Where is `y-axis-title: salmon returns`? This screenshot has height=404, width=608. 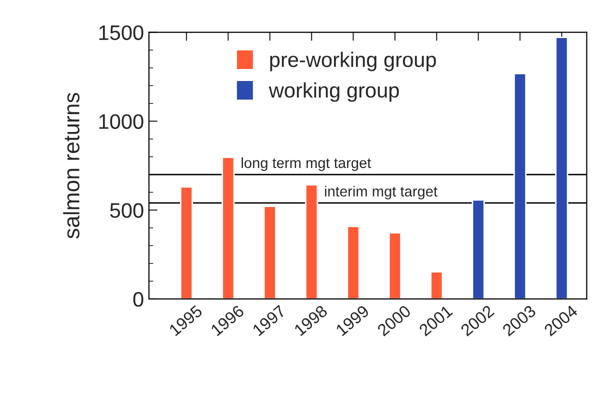
y-axis-title: salmon returns is located at coordinates (71, 165).